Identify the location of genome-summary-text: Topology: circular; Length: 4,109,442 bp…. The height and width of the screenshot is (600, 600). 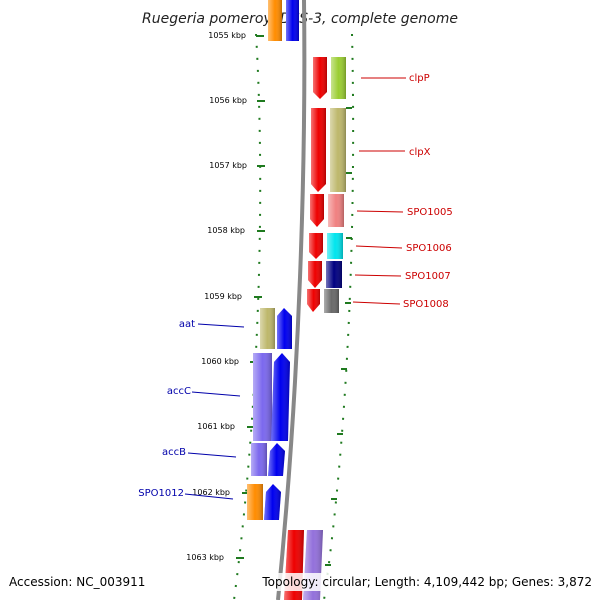
(426, 582).